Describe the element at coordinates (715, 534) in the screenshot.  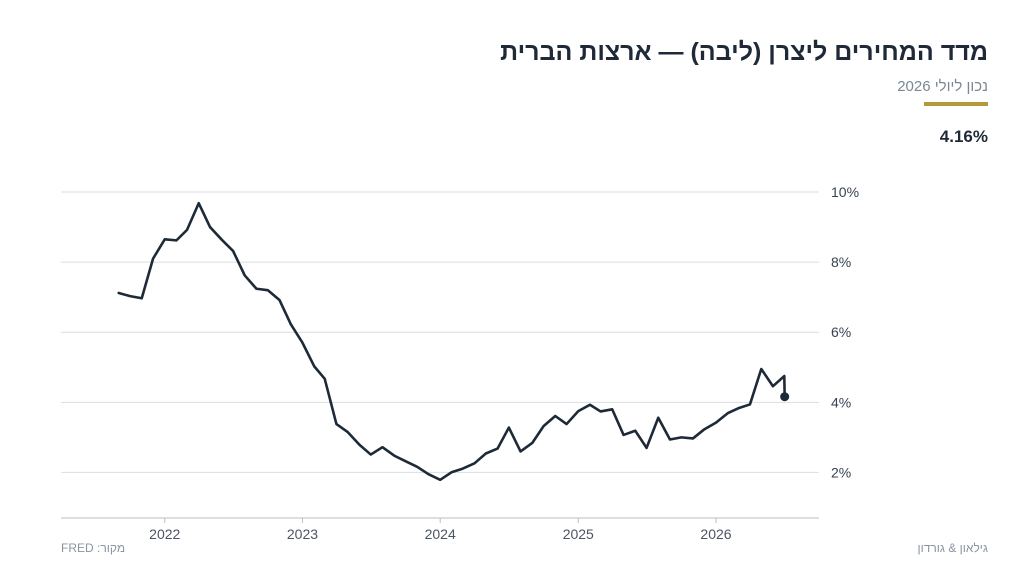
I see `x-tick-label-2026: 2026` at that location.